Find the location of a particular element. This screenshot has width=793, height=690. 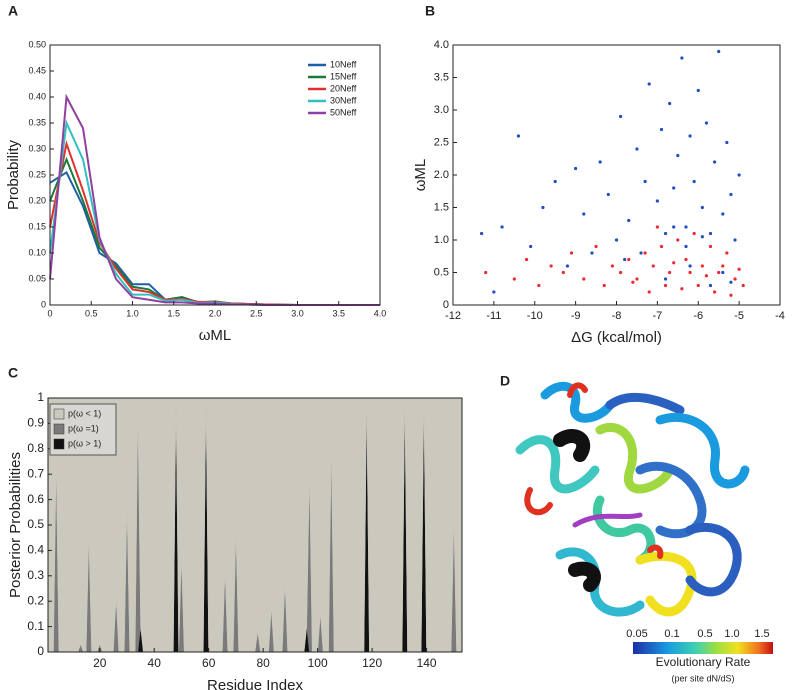

x-tick-label: 80 is located at coordinates (263, 663).